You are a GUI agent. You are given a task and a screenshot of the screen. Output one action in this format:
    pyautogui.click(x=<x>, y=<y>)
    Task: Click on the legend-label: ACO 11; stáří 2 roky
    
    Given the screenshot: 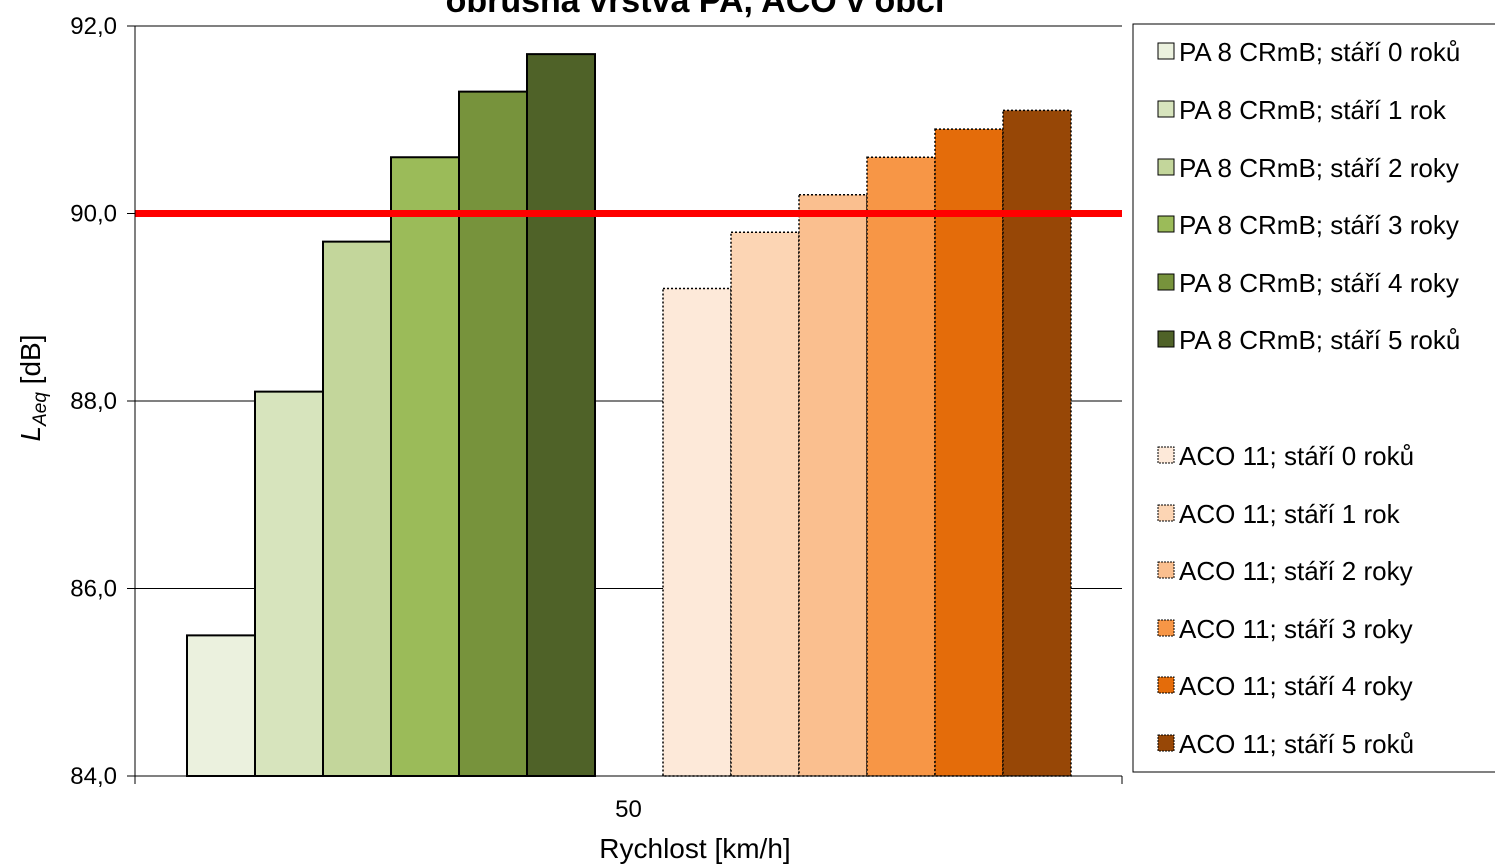 What is the action you would take?
    pyautogui.click(x=1296, y=571)
    